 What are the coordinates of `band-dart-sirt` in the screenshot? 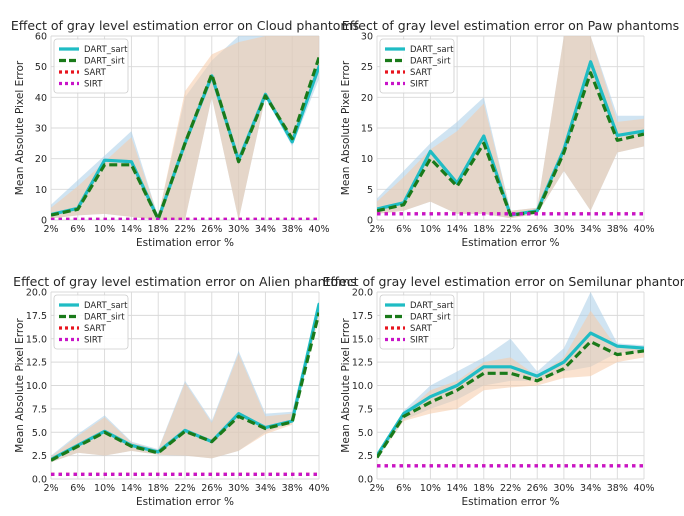 It's located at (185, 128).